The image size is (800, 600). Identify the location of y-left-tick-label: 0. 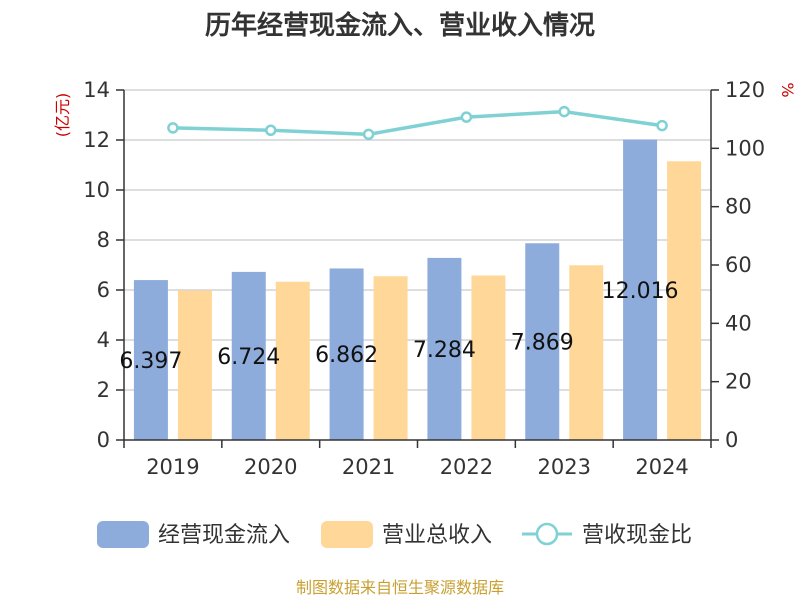
(103, 440).